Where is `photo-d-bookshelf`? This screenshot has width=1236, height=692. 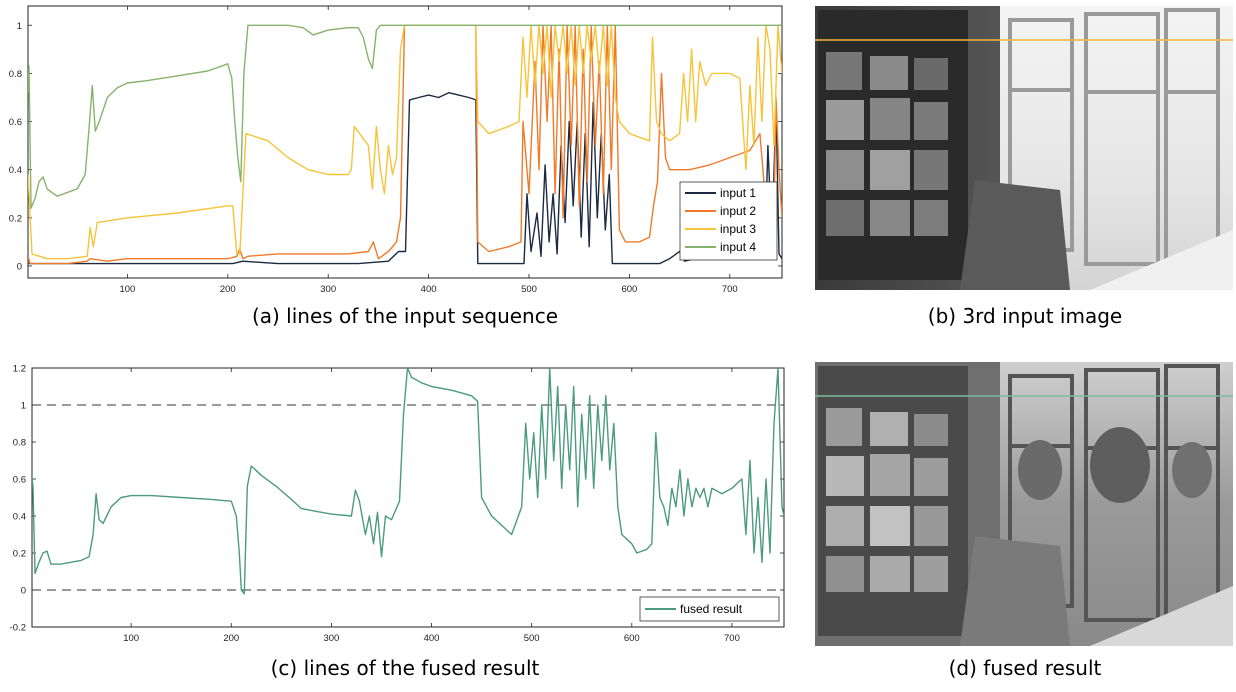
photo-d-bookshelf is located at coordinates (893, 501).